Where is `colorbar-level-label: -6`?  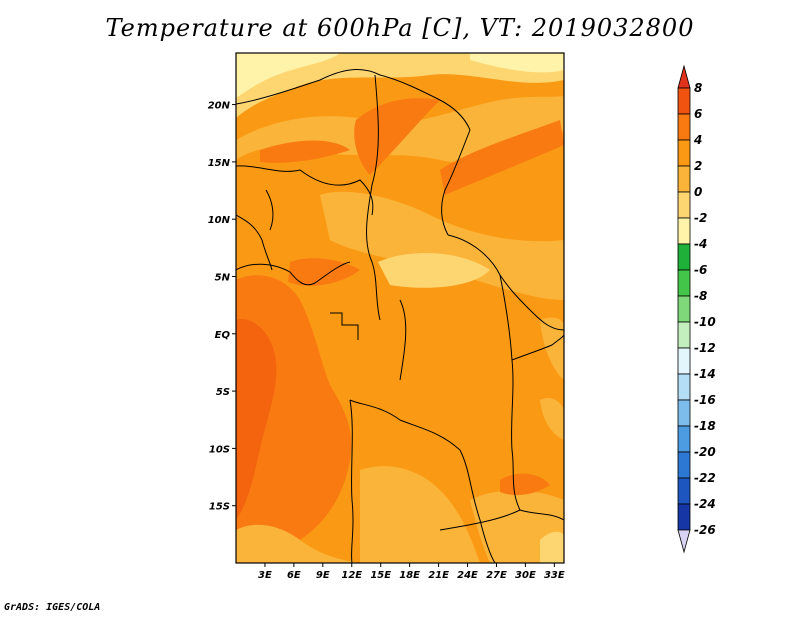
colorbar-level-label: -6 is located at coordinates (700, 270).